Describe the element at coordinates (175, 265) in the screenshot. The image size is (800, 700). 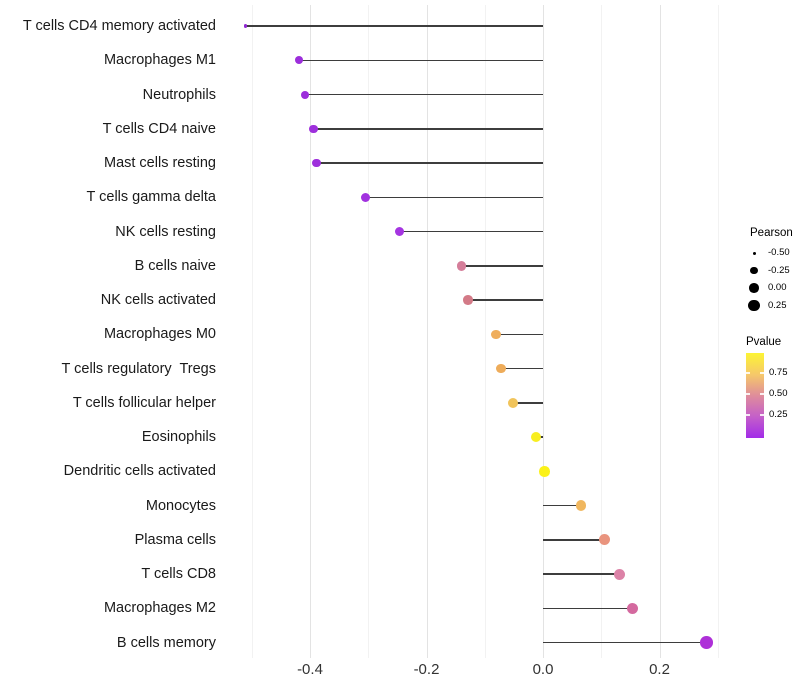
I see `y-axis-label: B cells naive` at that location.